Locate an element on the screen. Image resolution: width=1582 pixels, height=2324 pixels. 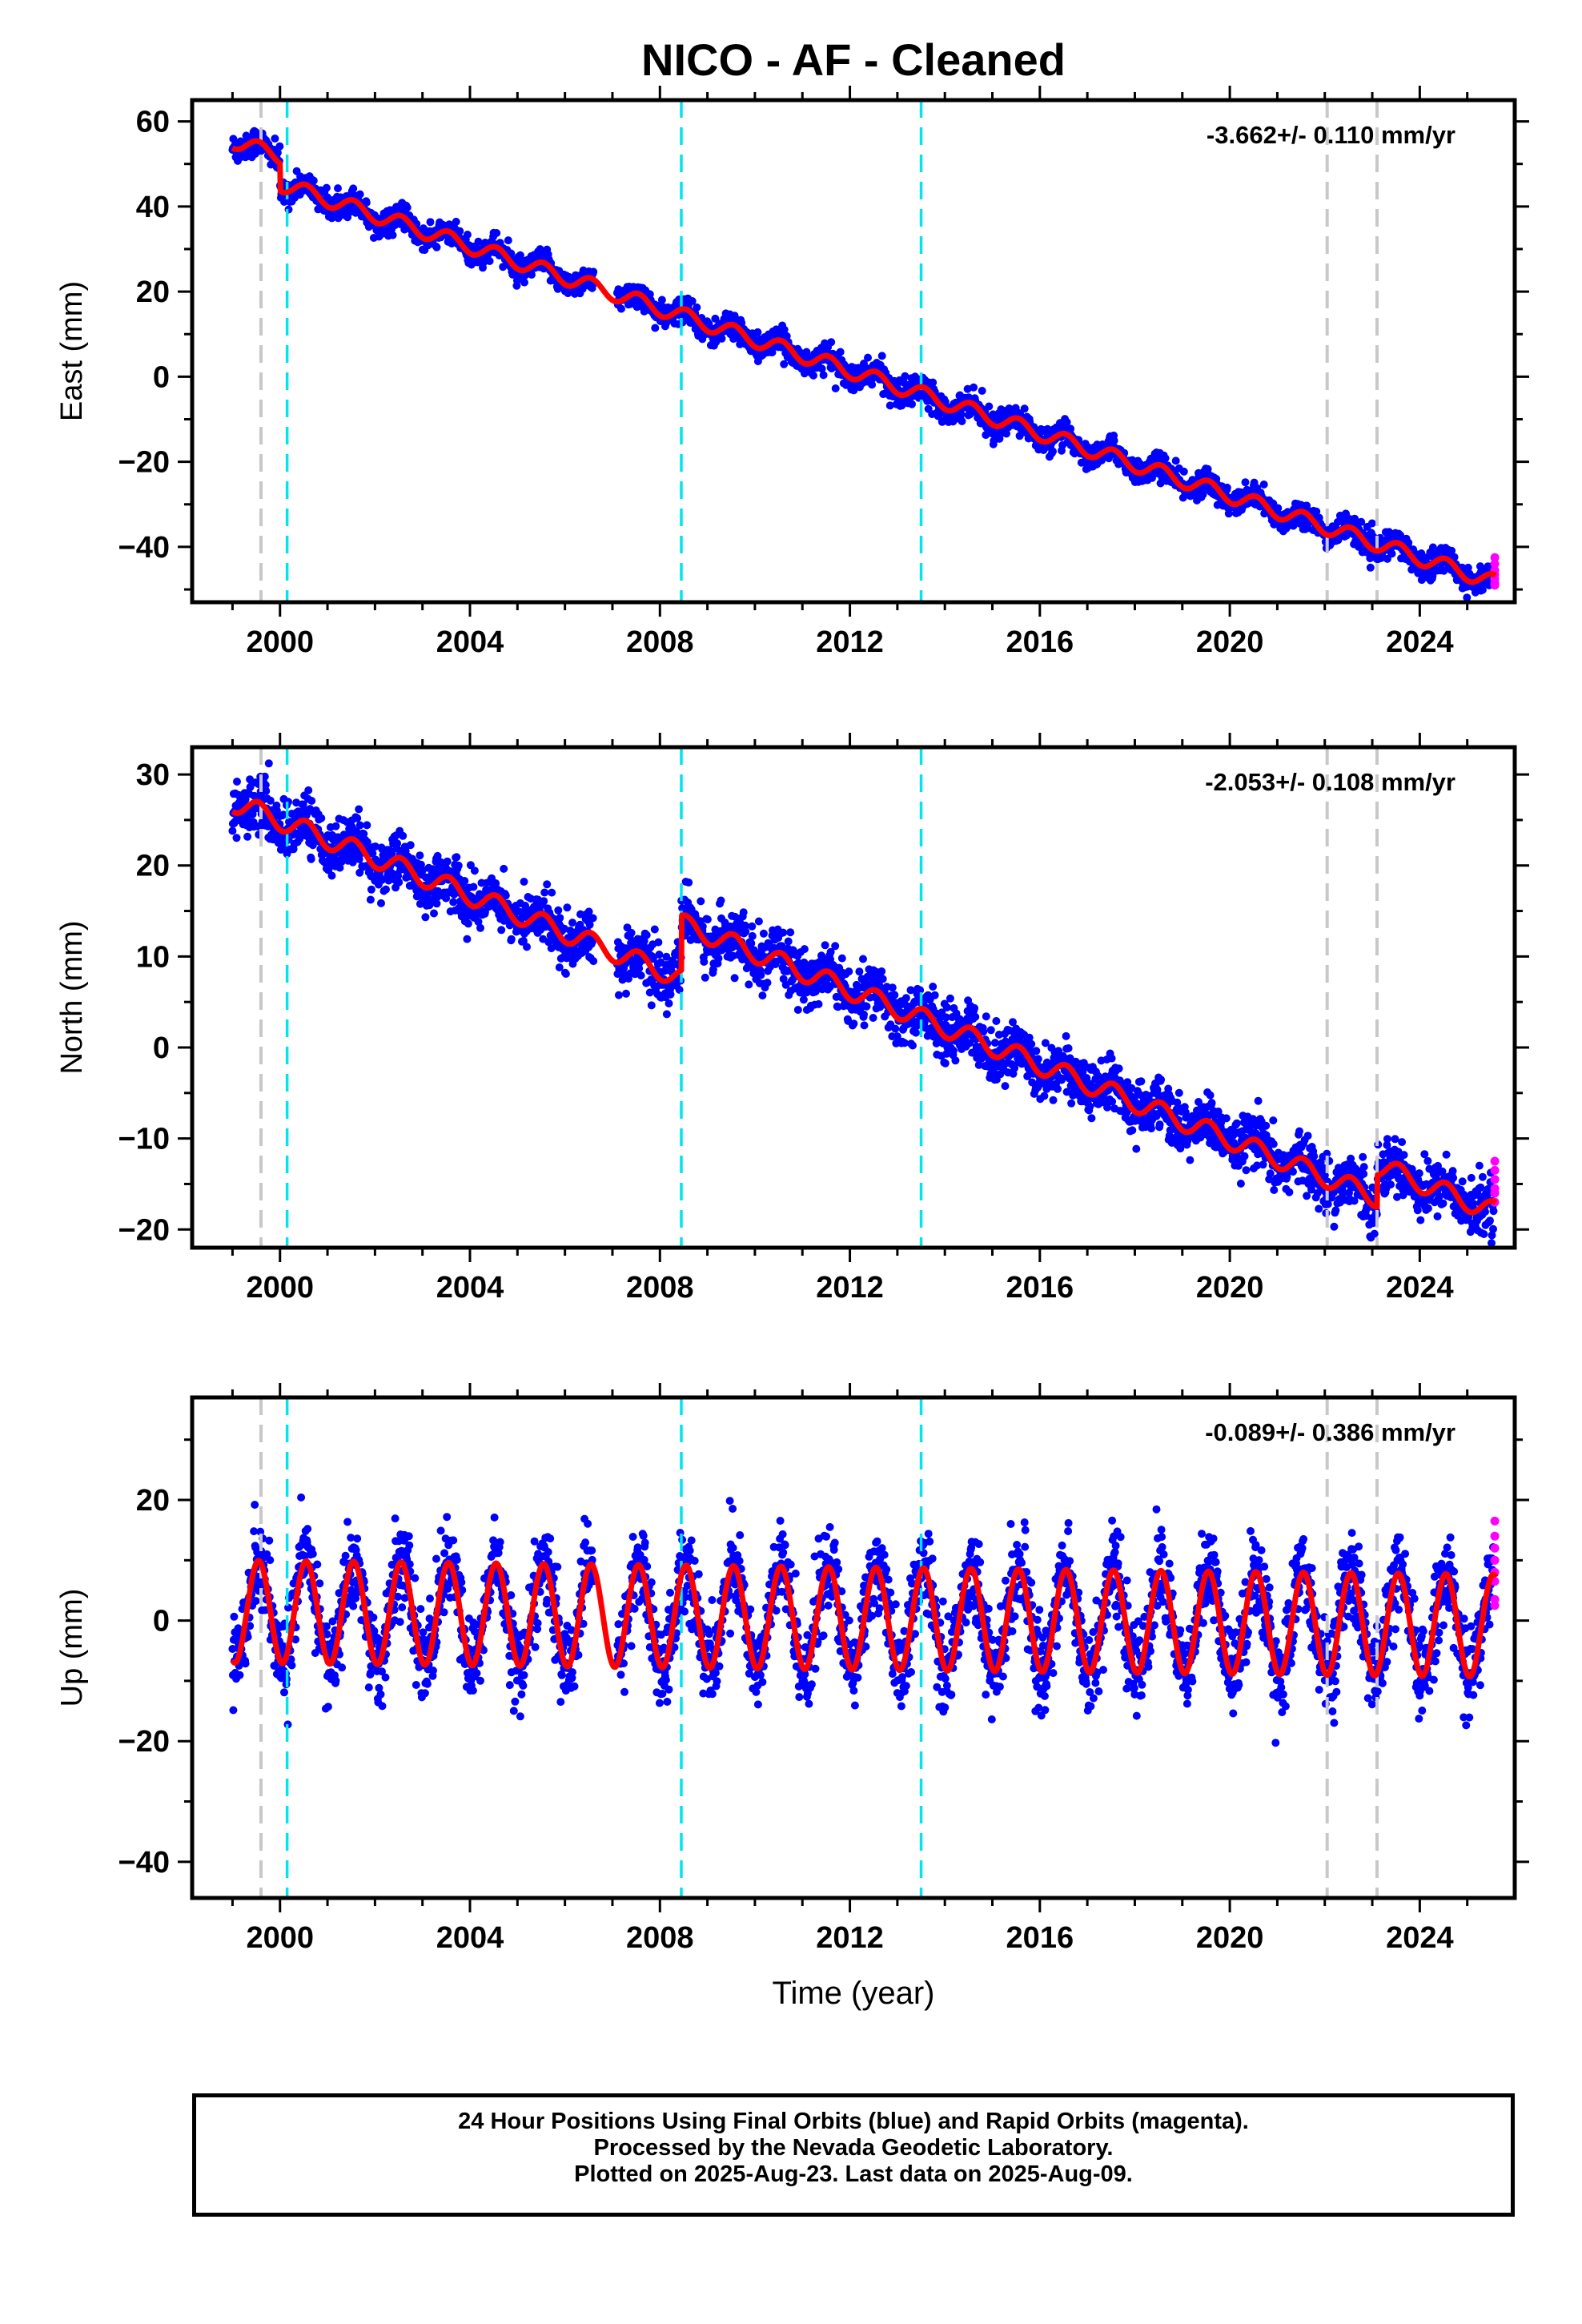
y-axis-label: East (mm) is located at coordinates (72, 351).